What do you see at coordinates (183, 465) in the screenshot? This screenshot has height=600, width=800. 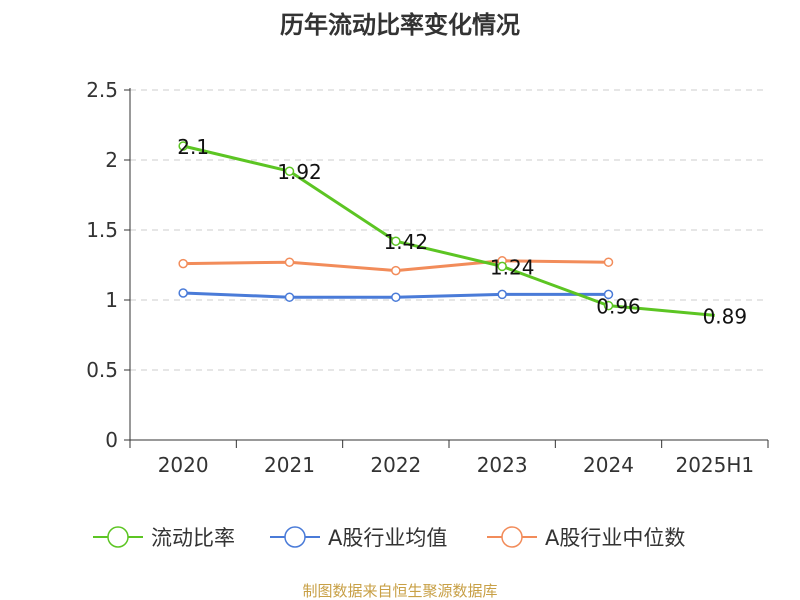 I see `x-tick-label: 2020` at bounding box center [183, 465].